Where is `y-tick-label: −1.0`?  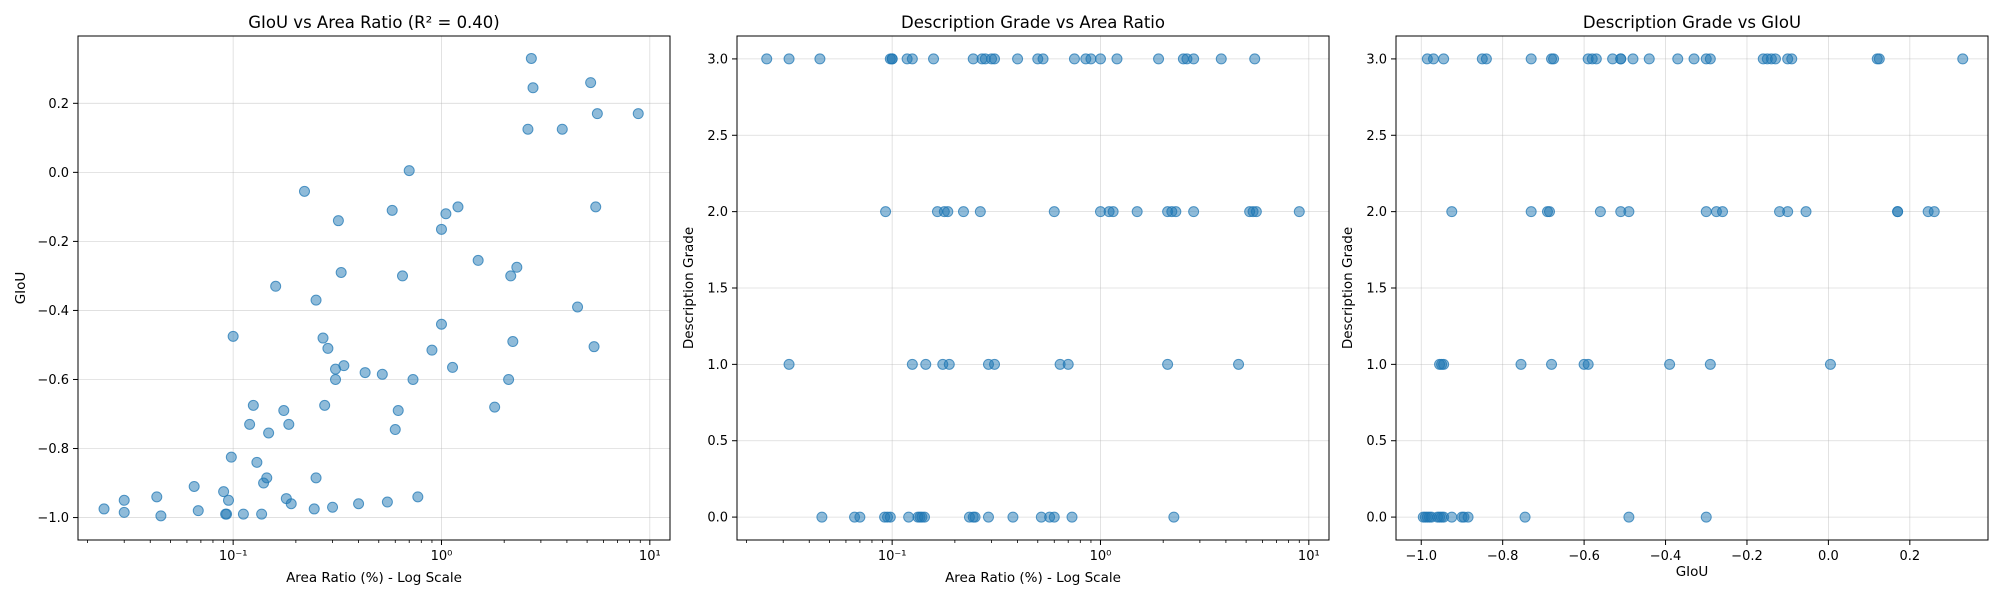
y-tick-label: −1.0 is located at coordinates (53, 518).